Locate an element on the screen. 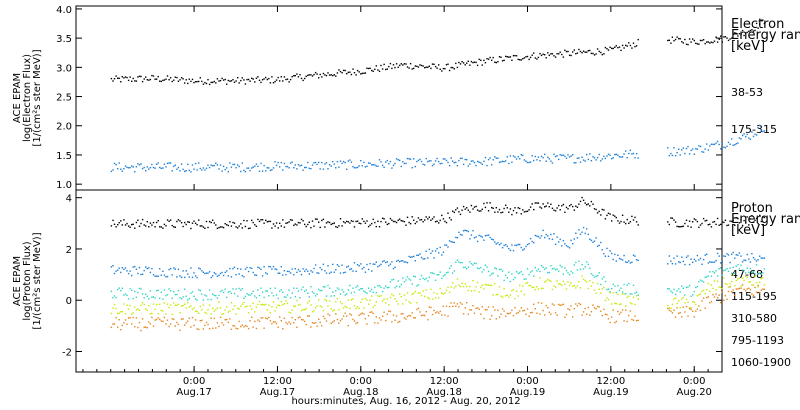 The width and height of the screenshot is (800, 410). y-tick-label: 0 is located at coordinates (69, 301).